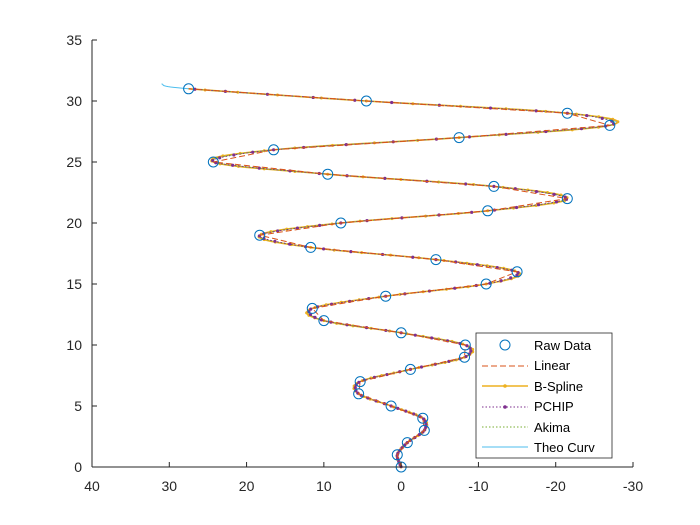 The height and width of the screenshot is (525, 700). I want to click on y-tick-label: 20, so click(74, 223).